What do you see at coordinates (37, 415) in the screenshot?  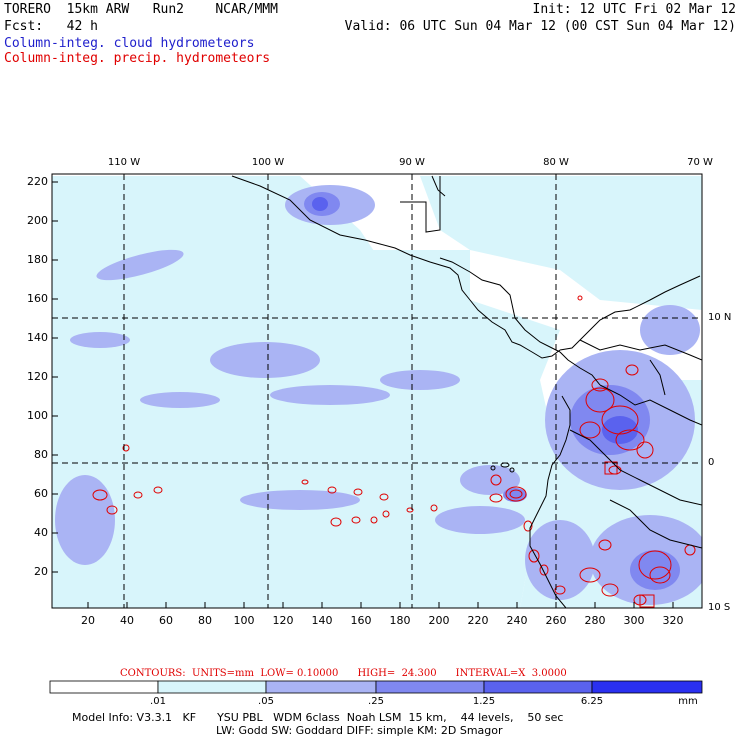 I see `y-tick-label: 100` at bounding box center [37, 415].